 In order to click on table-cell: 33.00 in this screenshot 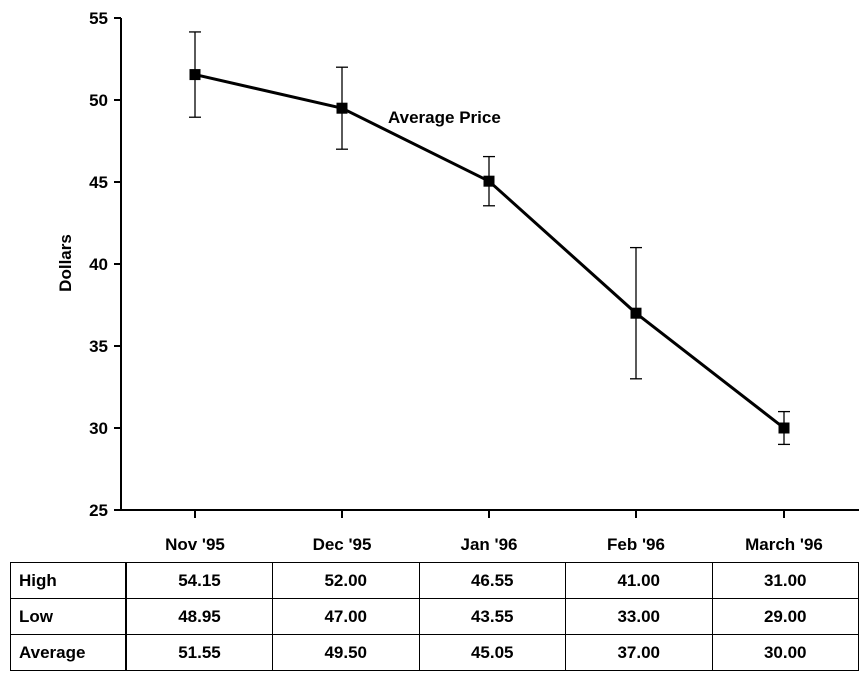, I will do `click(639, 616)`.